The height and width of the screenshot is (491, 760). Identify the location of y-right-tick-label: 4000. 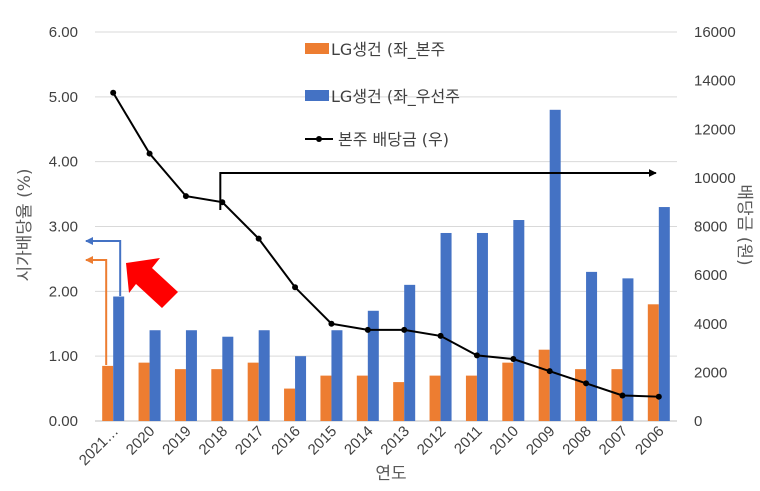
(710, 324).